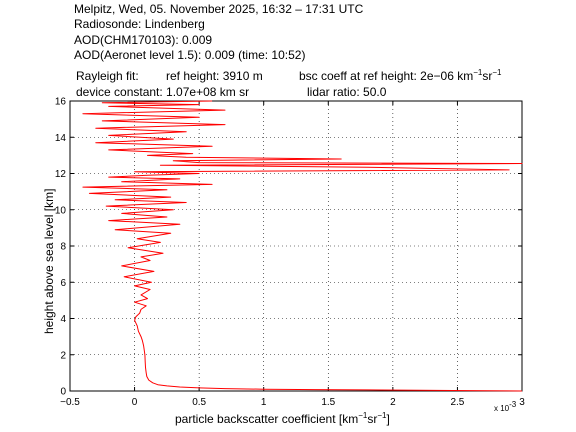 The width and height of the screenshot is (576, 432). Describe the element at coordinates (61, 174) in the screenshot. I see `y-tick-label: 12` at that location.